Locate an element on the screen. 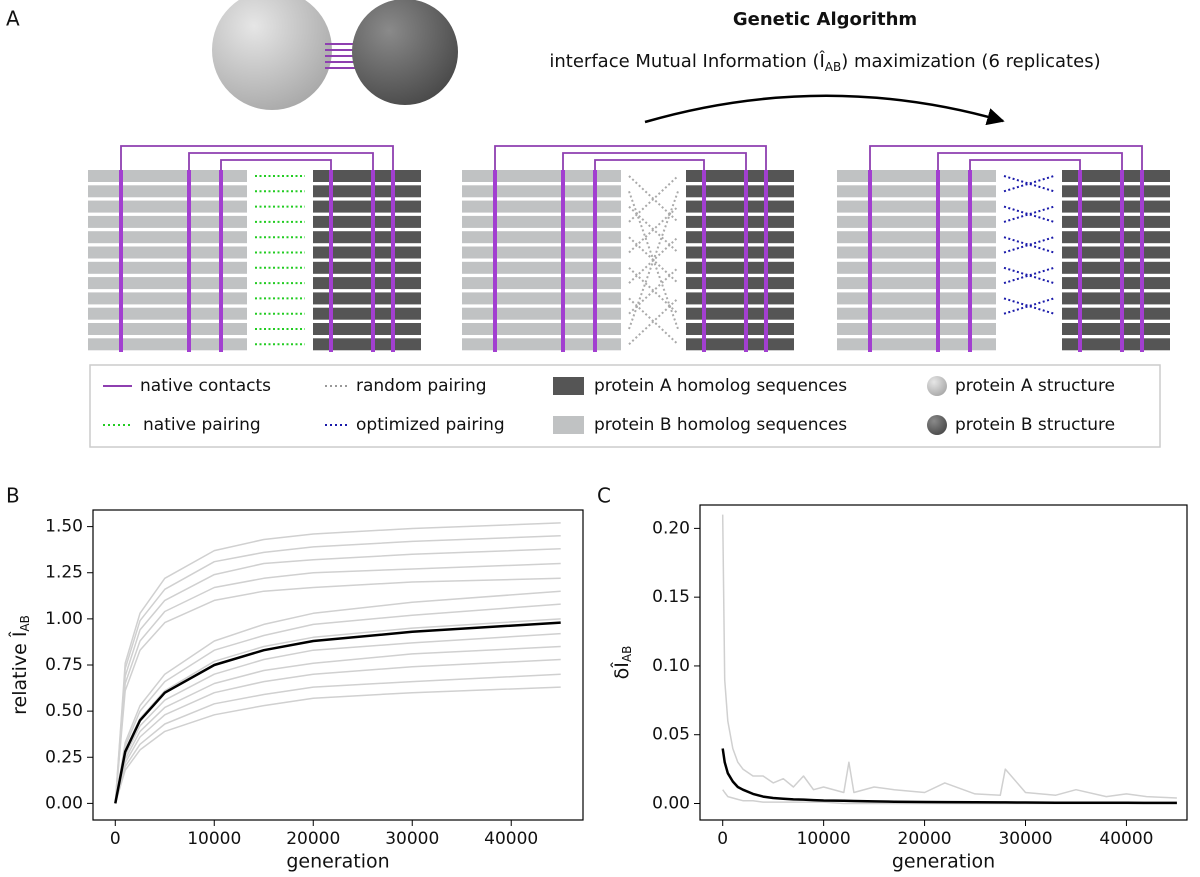  y-tick-label: 0.00 is located at coordinates (64, 803).